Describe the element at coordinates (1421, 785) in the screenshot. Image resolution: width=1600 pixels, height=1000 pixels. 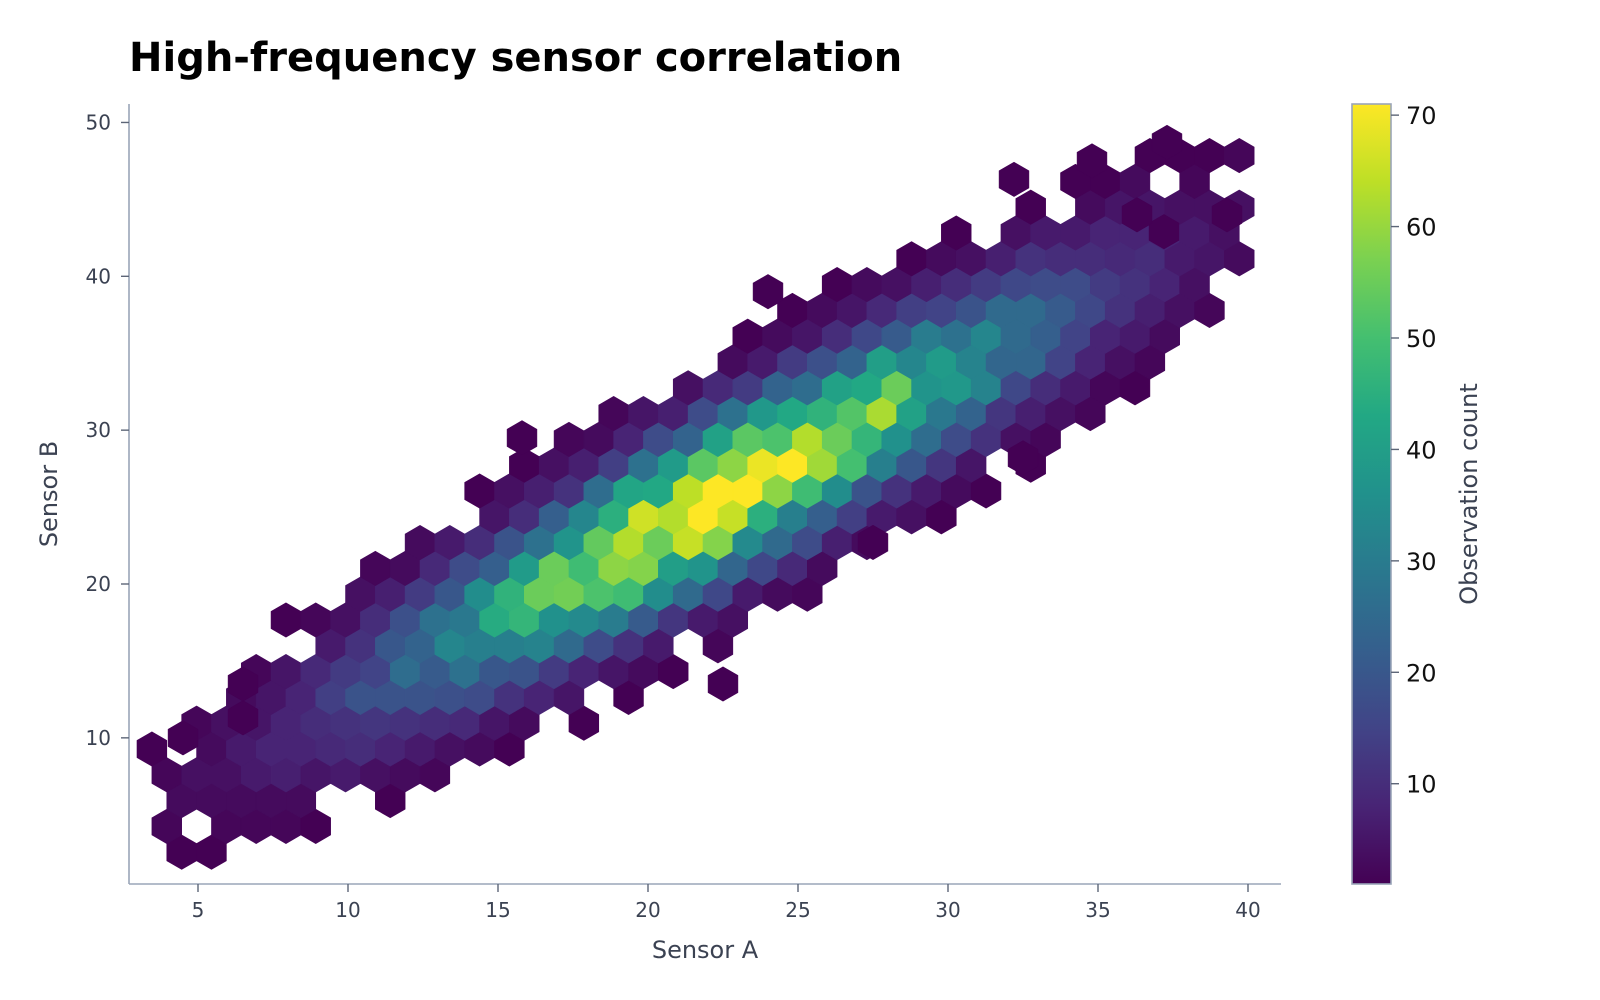
I see `colorbar-tick-label: 10` at that location.